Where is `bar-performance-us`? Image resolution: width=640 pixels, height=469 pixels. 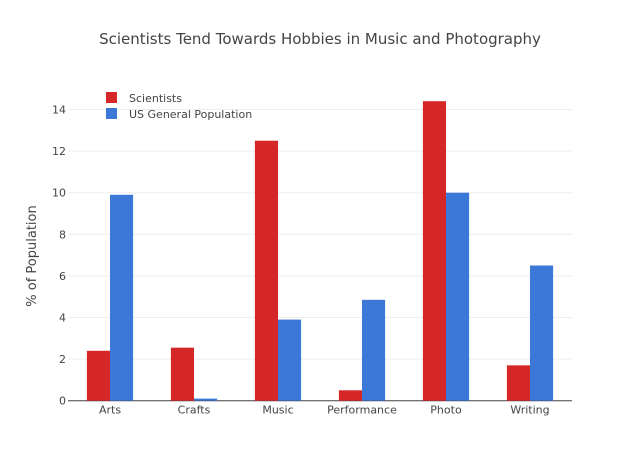
bar-performance-us is located at coordinates (374, 350).